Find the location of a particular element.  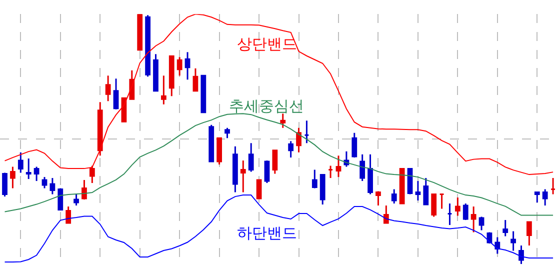

series-label: 하단밴드 is located at coordinates (267, 233).